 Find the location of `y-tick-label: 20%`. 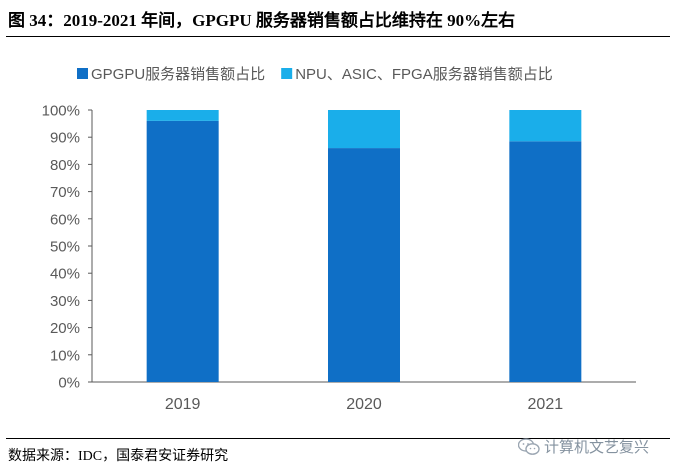

y-tick-label: 20% is located at coordinates (65, 328).